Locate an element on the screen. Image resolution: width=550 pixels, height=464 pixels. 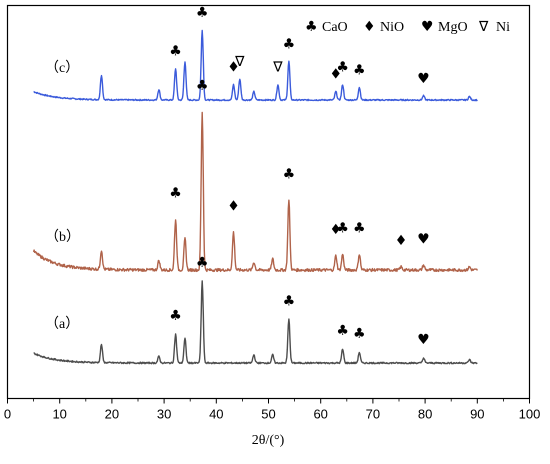
legend-symbol: ♦ is located at coordinates (369, 27).